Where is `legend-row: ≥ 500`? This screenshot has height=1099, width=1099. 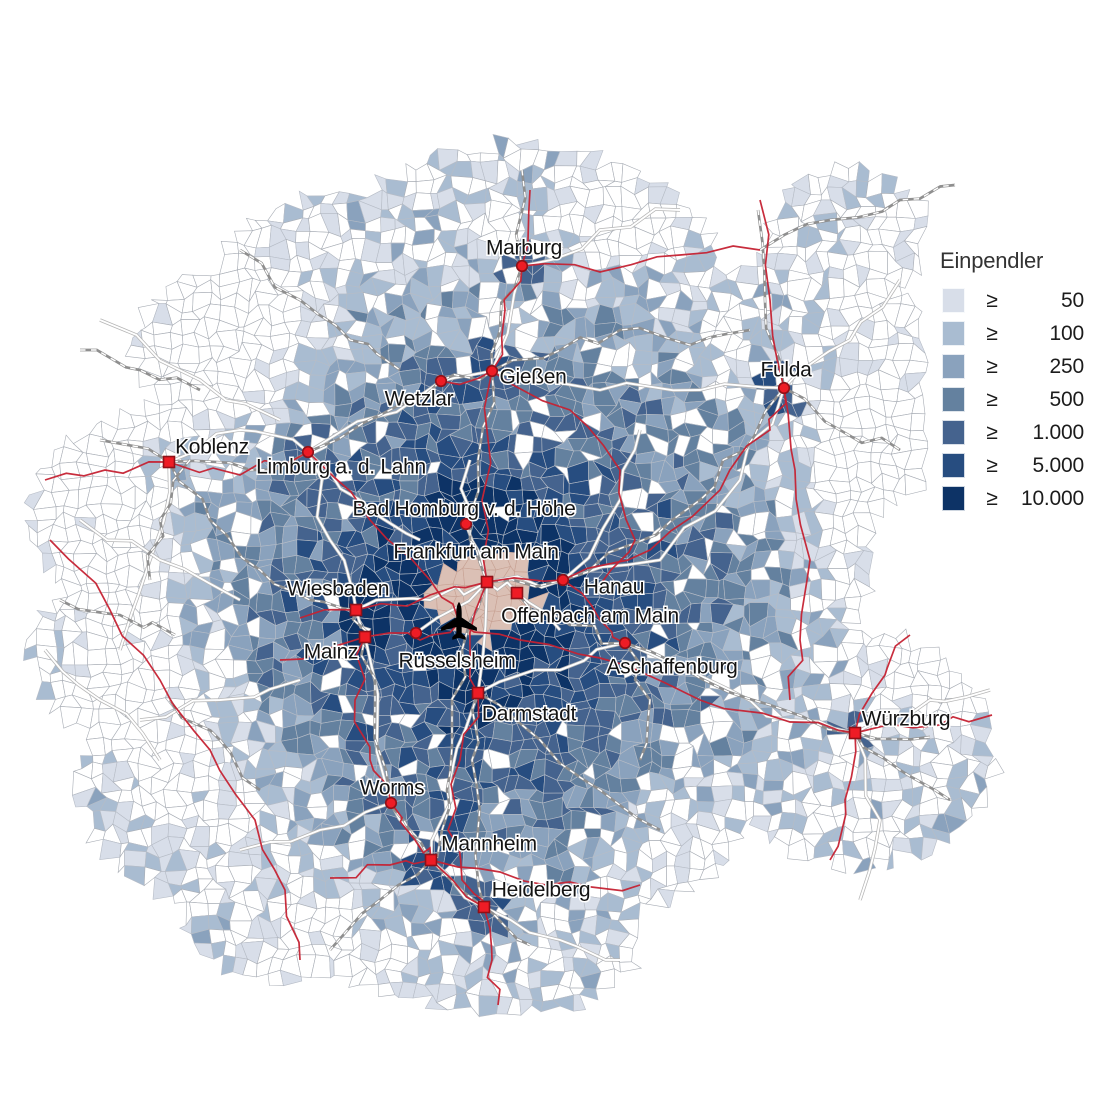
legend-row: ≥ 500 is located at coordinates (1010, 399).